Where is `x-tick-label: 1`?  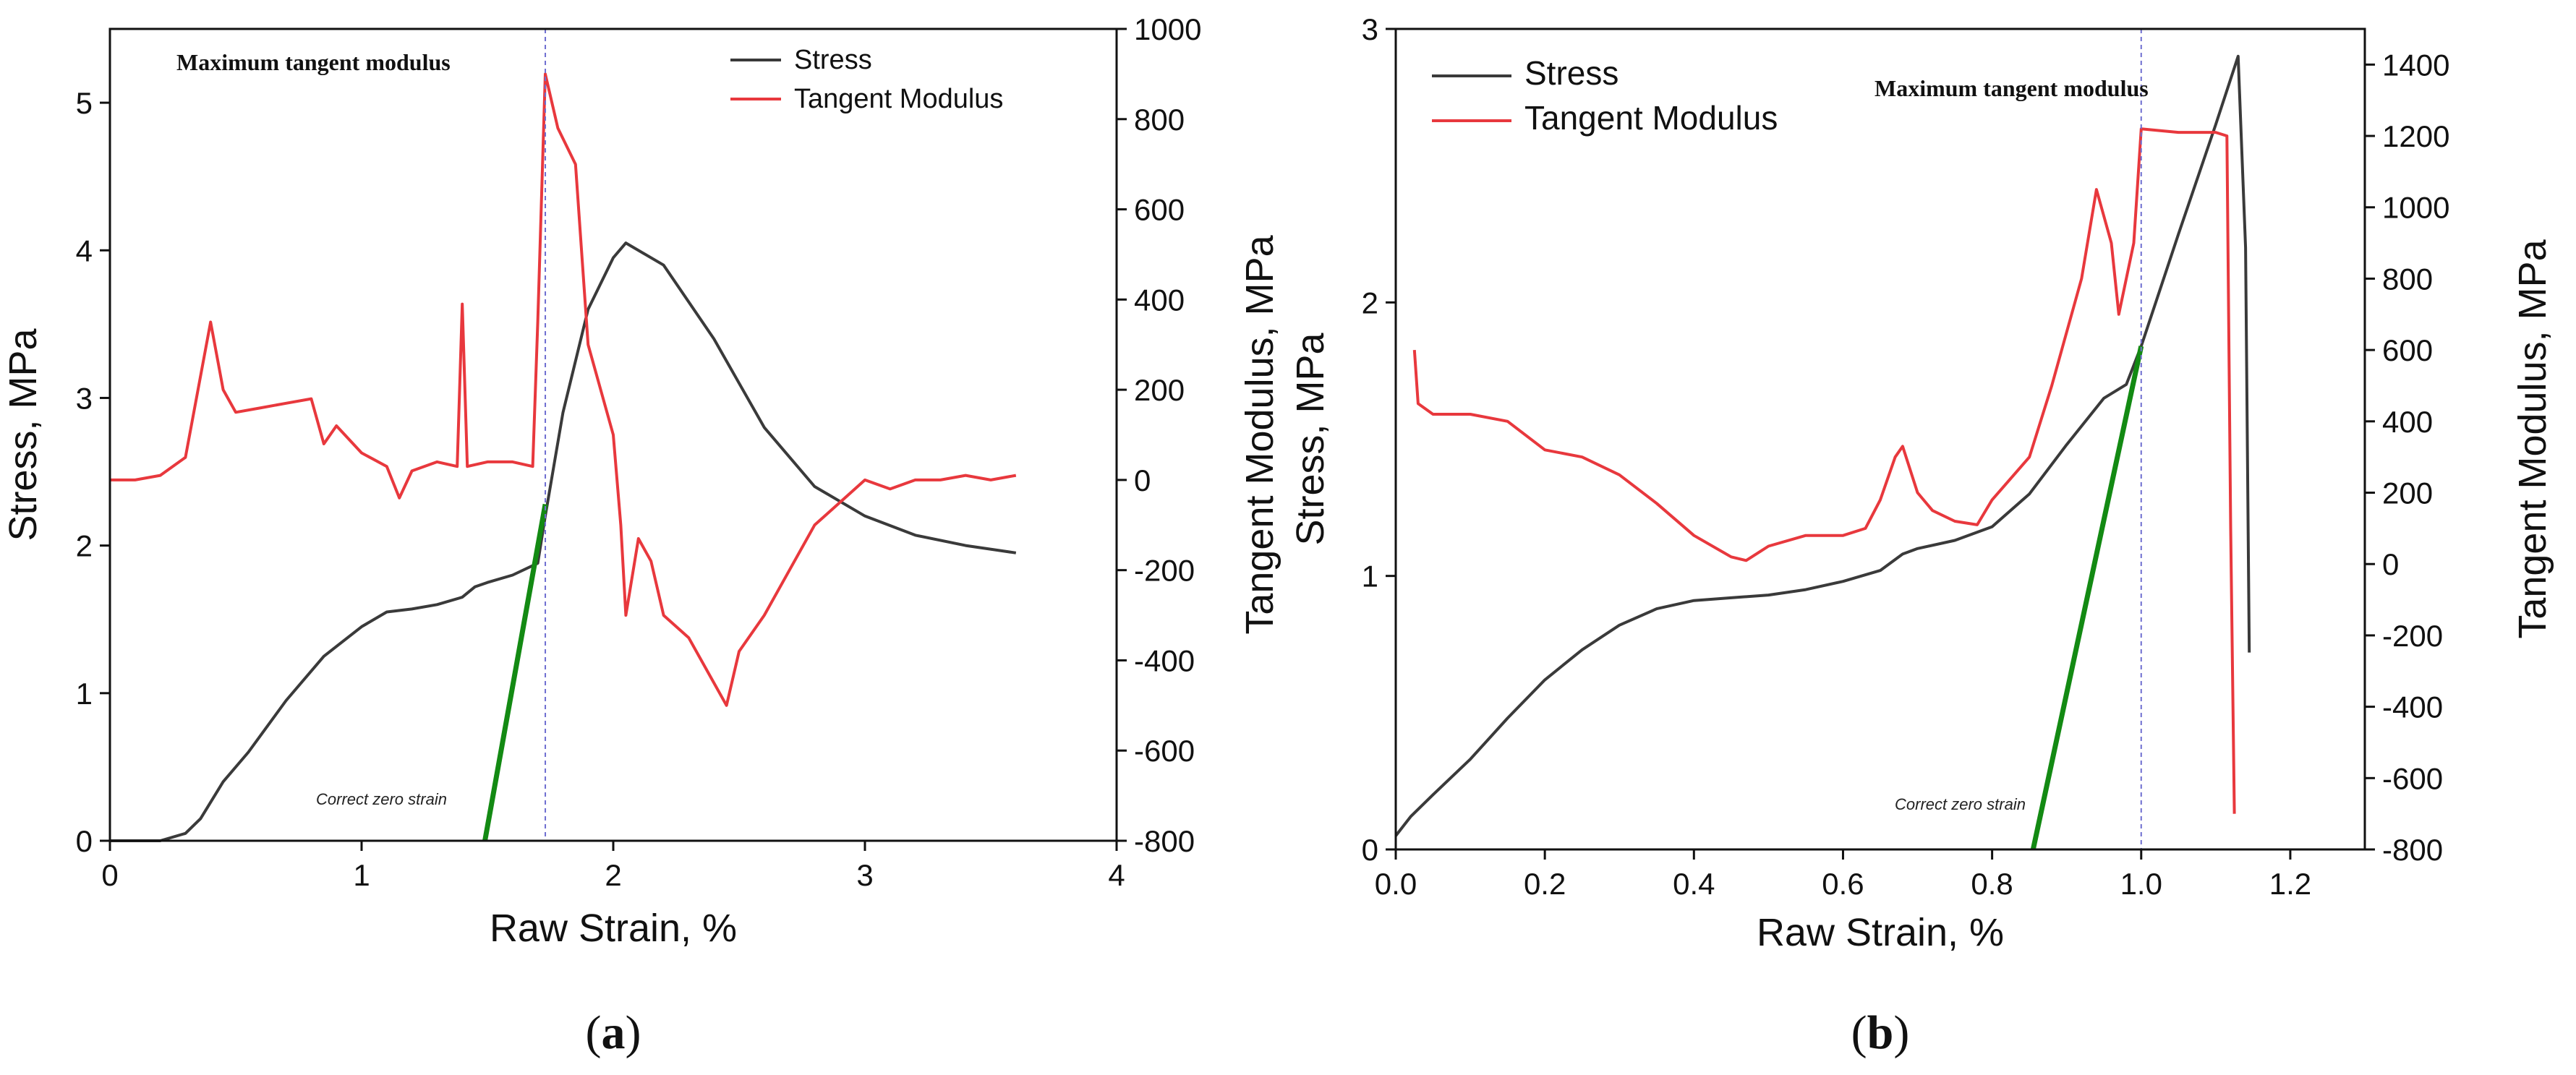 x-tick-label: 1 is located at coordinates (361, 875).